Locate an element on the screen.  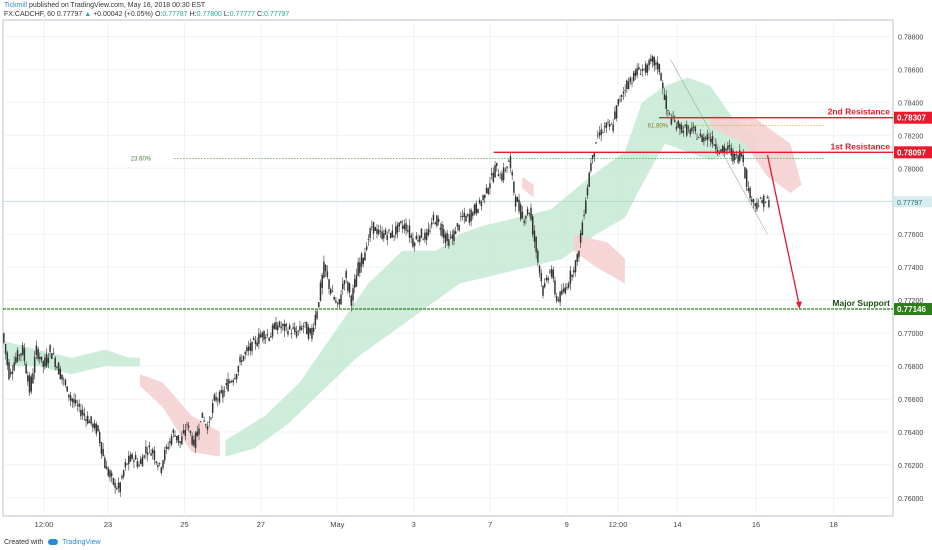
x-tick-label: 16 is located at coordinates (756, 524).